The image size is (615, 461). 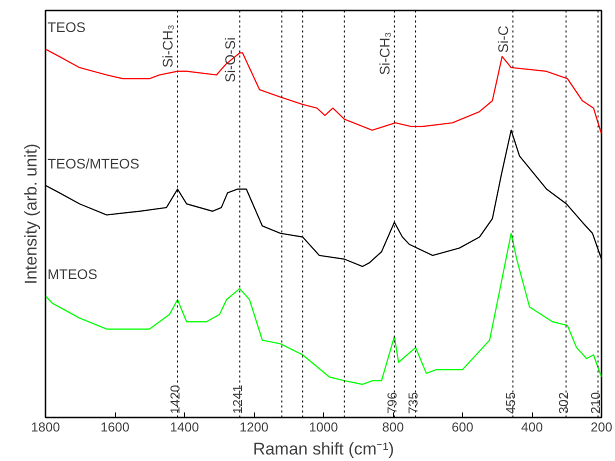 I want to click on x-tick-label: 200, so click(x=601, y=427).